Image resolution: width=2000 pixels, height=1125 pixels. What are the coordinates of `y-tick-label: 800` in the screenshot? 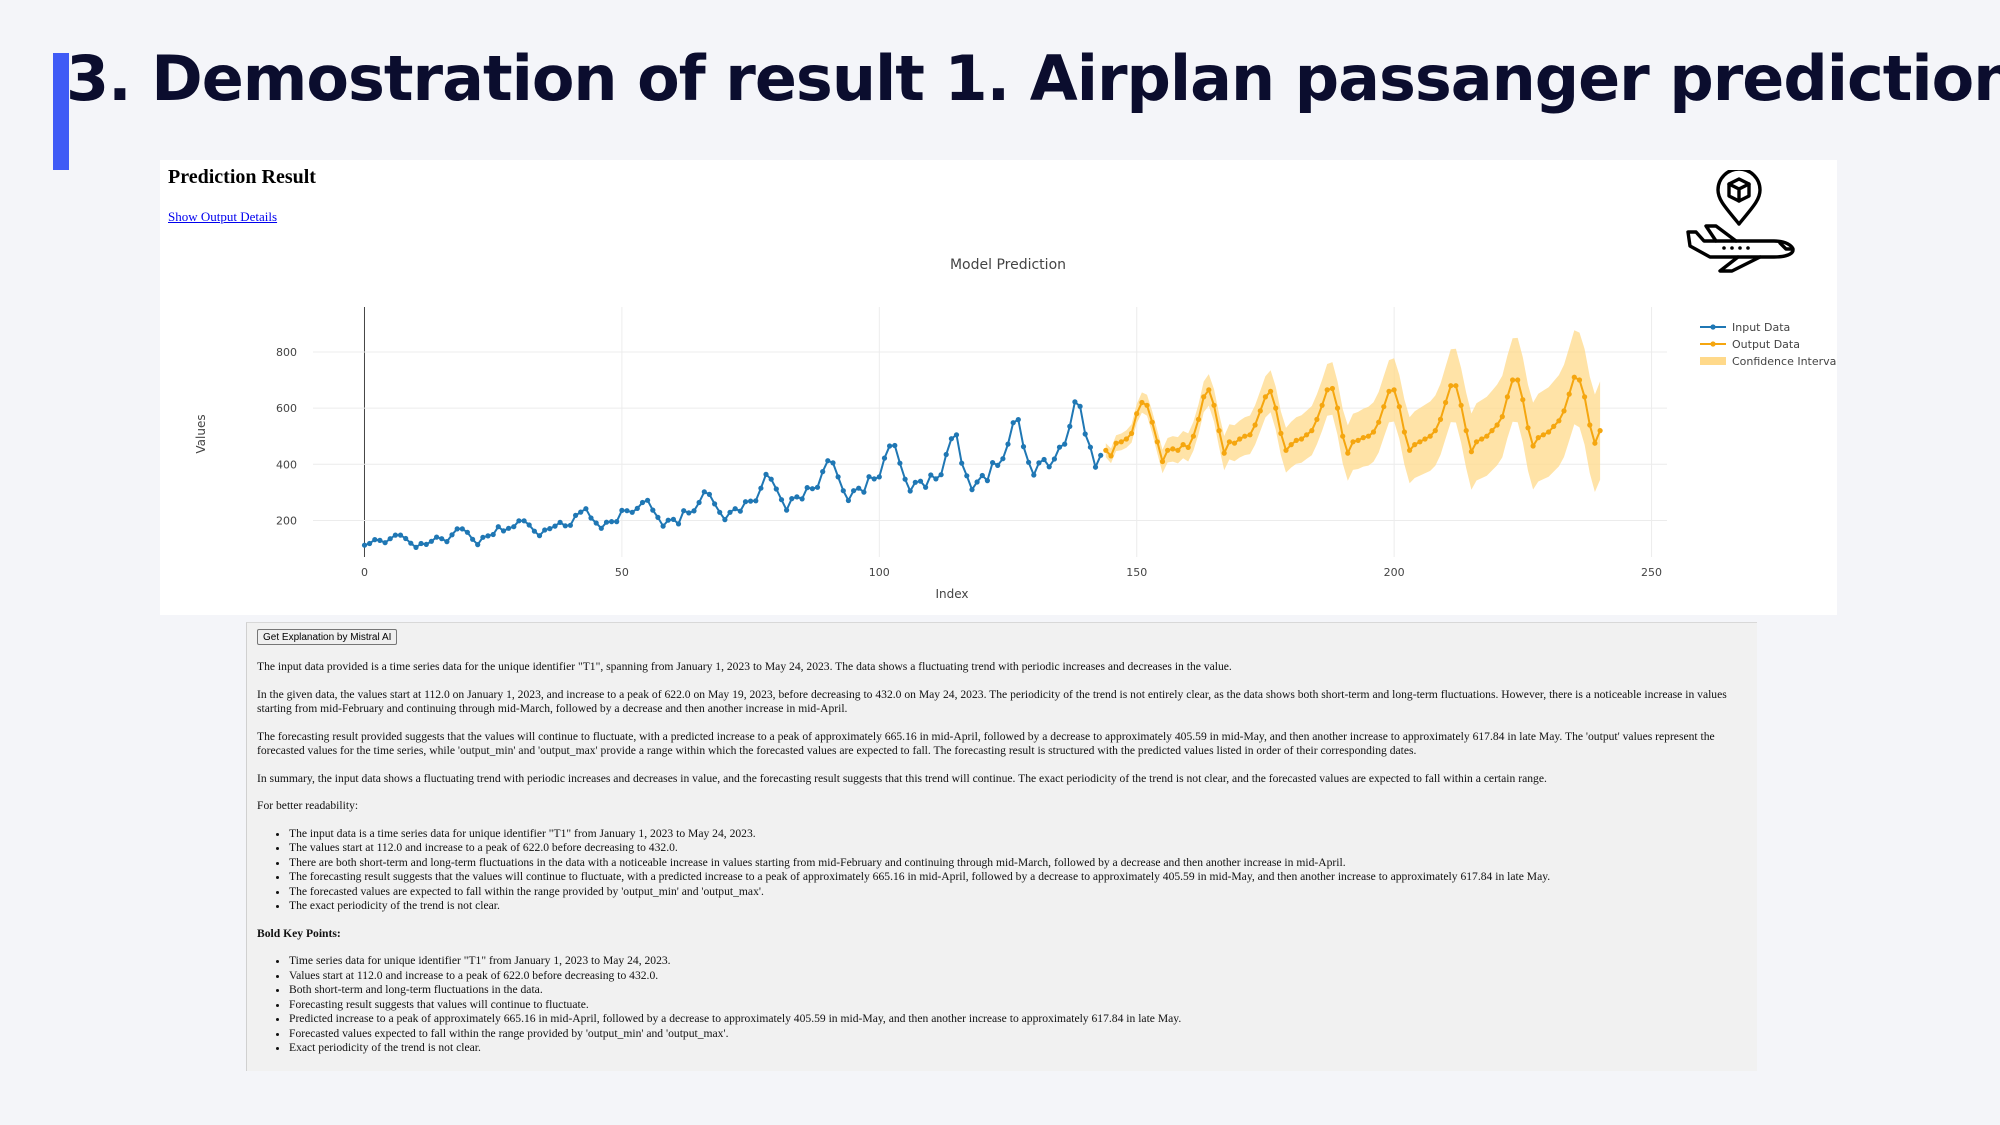 It's located at (286, 352).